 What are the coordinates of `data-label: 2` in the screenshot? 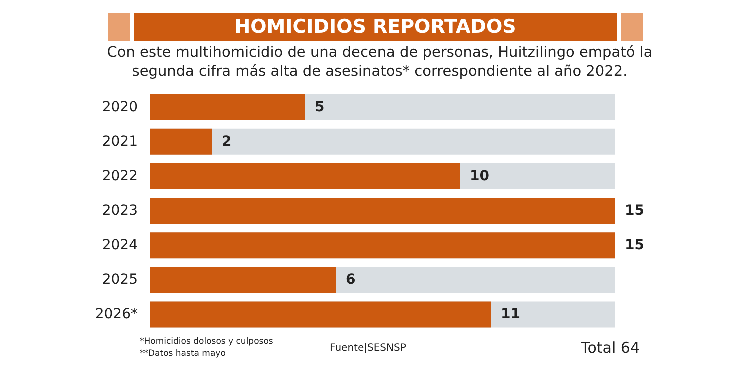 It's located at (227, 142).